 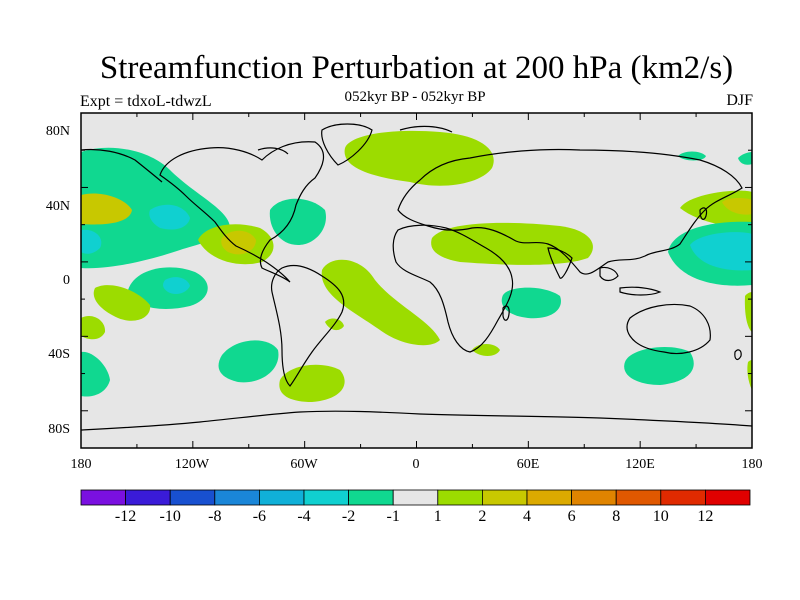 I want to click on lon-label-180-east: 180, so click(x=752, y=464).